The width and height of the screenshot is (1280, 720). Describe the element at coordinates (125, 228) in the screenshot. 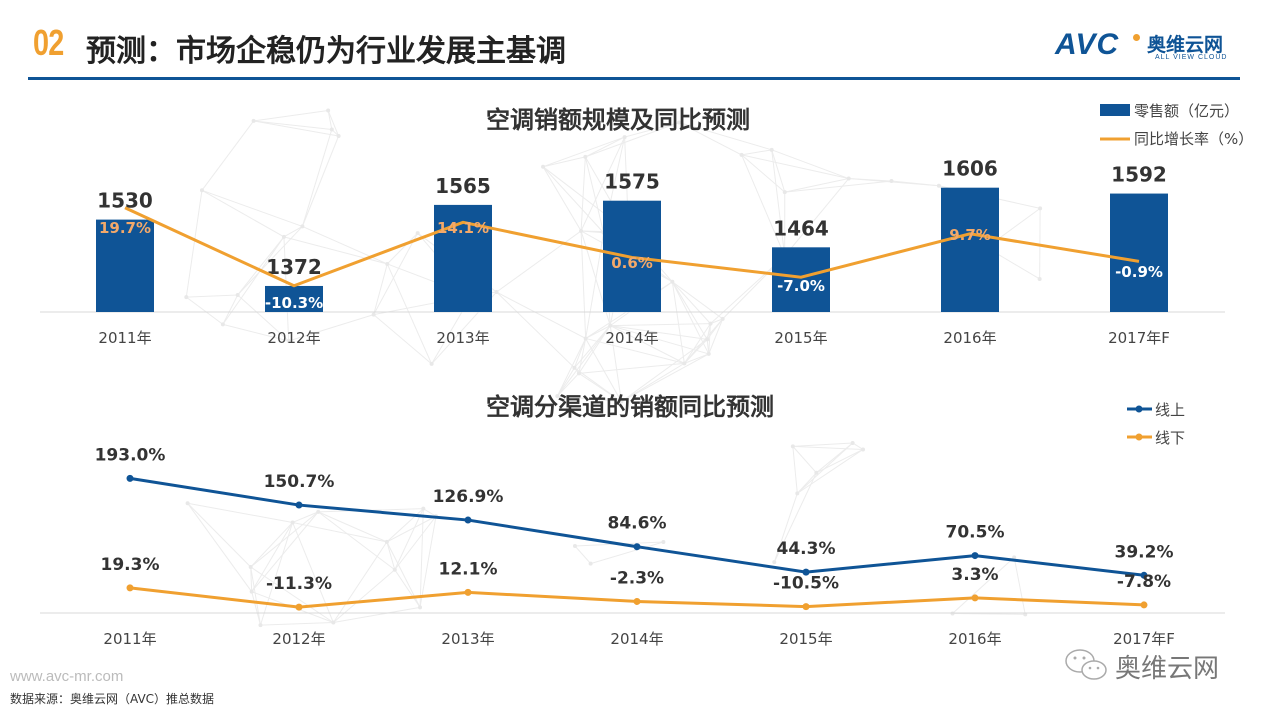

I see `growth-rate-label: 19.7%` at that location.